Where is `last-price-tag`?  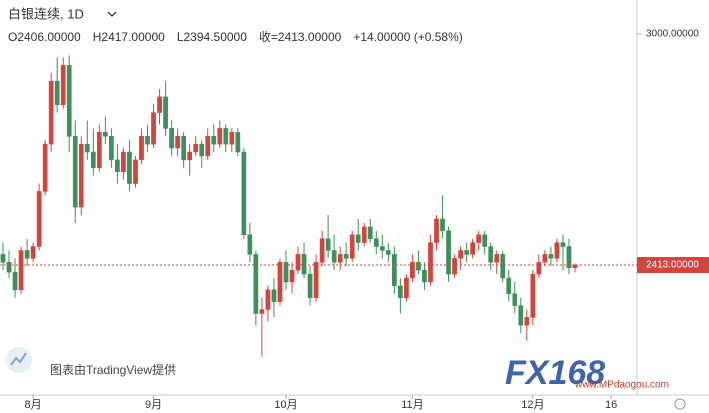
last-price-tag is located at coordinates (673, 265).